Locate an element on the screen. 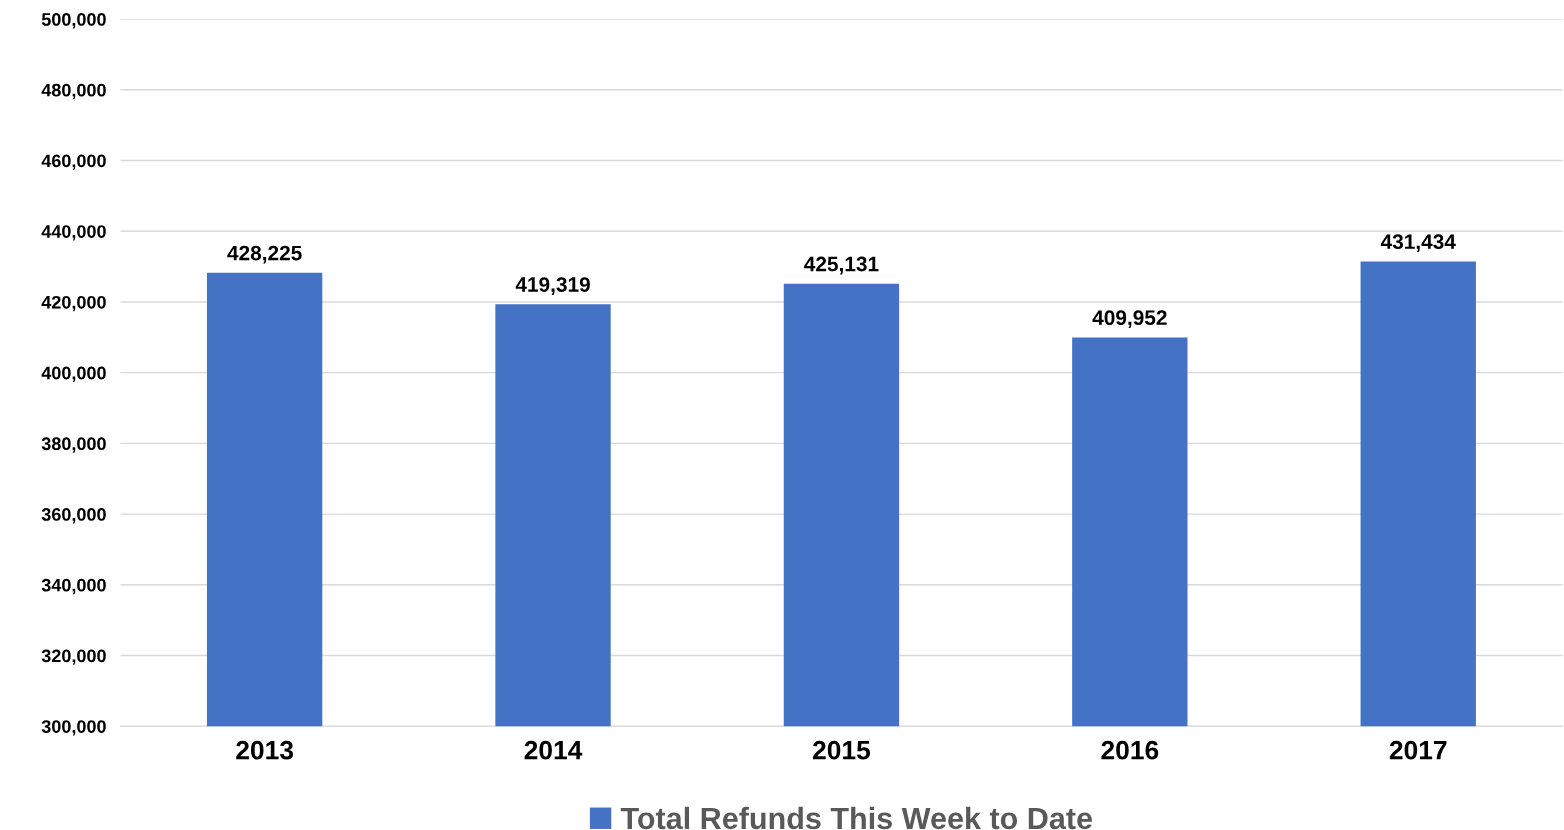  data-label: 431,434 is located at coordinates (1418, 243).